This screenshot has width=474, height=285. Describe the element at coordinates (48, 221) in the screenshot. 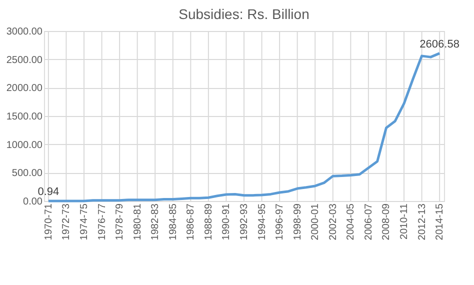

I see `x-tick-label: 1970-71` at that location.